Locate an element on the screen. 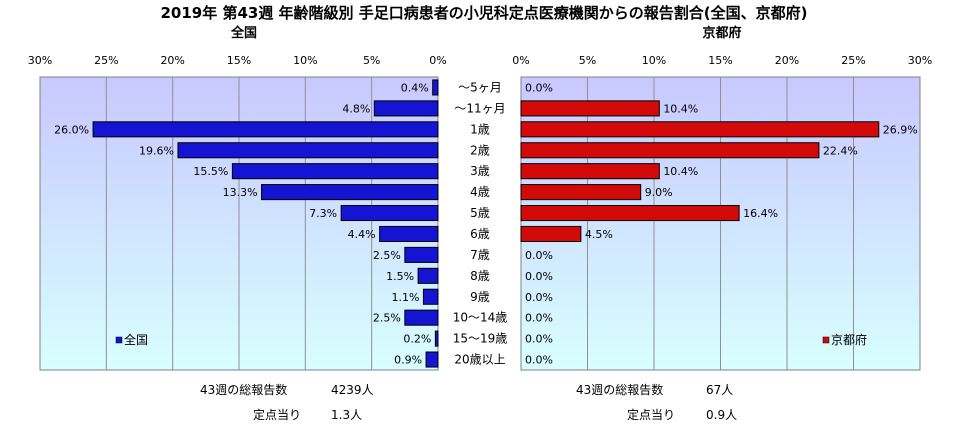 The image size is (968, 430). category-label: 6歳 is located at coordinates (480, 234).